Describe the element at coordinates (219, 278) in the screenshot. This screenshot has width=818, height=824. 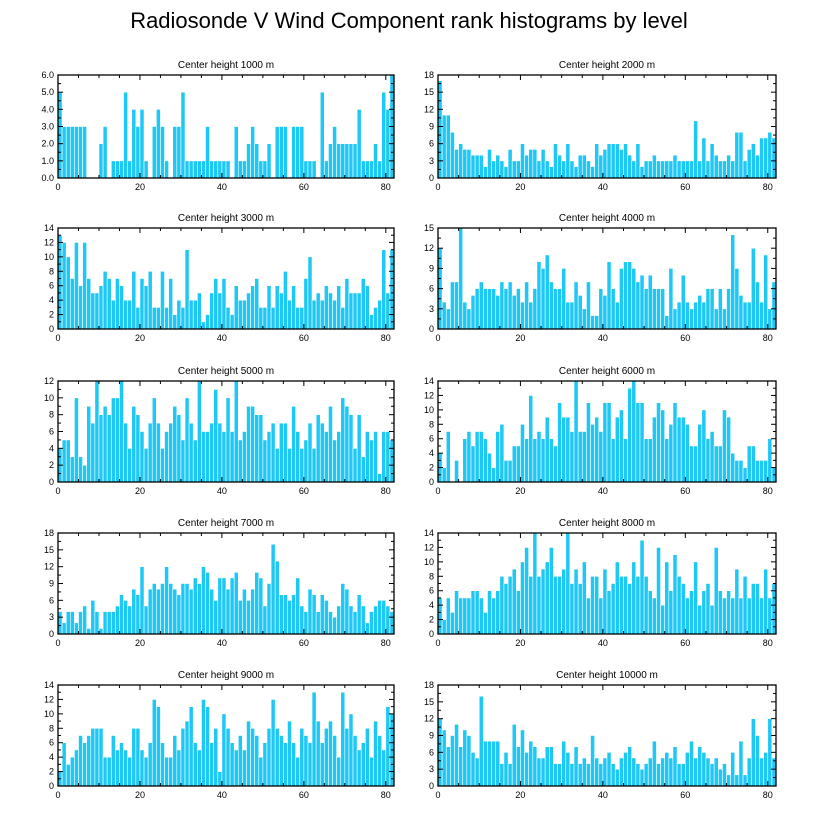
I see `panel-3: Center height 3000 m 0 20 40 60 80 0 2 4 6 8 10 12 14` at that location.